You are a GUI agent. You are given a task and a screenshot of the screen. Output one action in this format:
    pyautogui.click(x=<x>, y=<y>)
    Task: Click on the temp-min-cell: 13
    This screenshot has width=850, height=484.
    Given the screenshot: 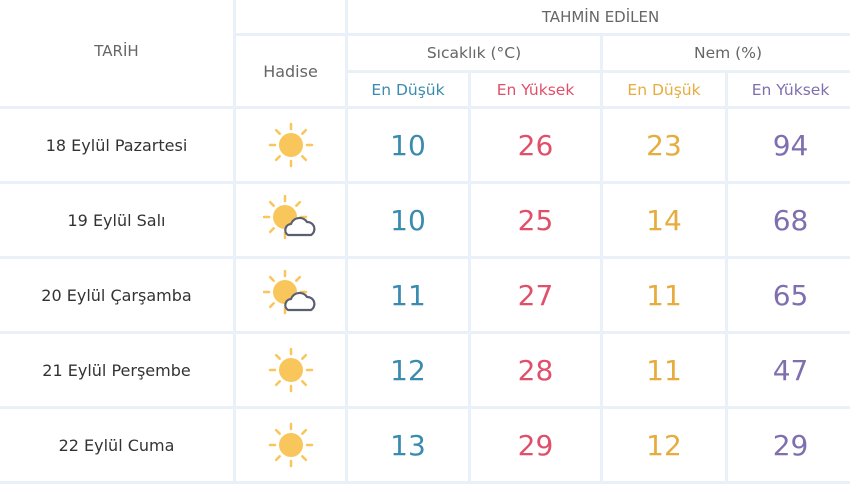 What is the action you would take?
    pyautogui.click(x=408, y=445)
    